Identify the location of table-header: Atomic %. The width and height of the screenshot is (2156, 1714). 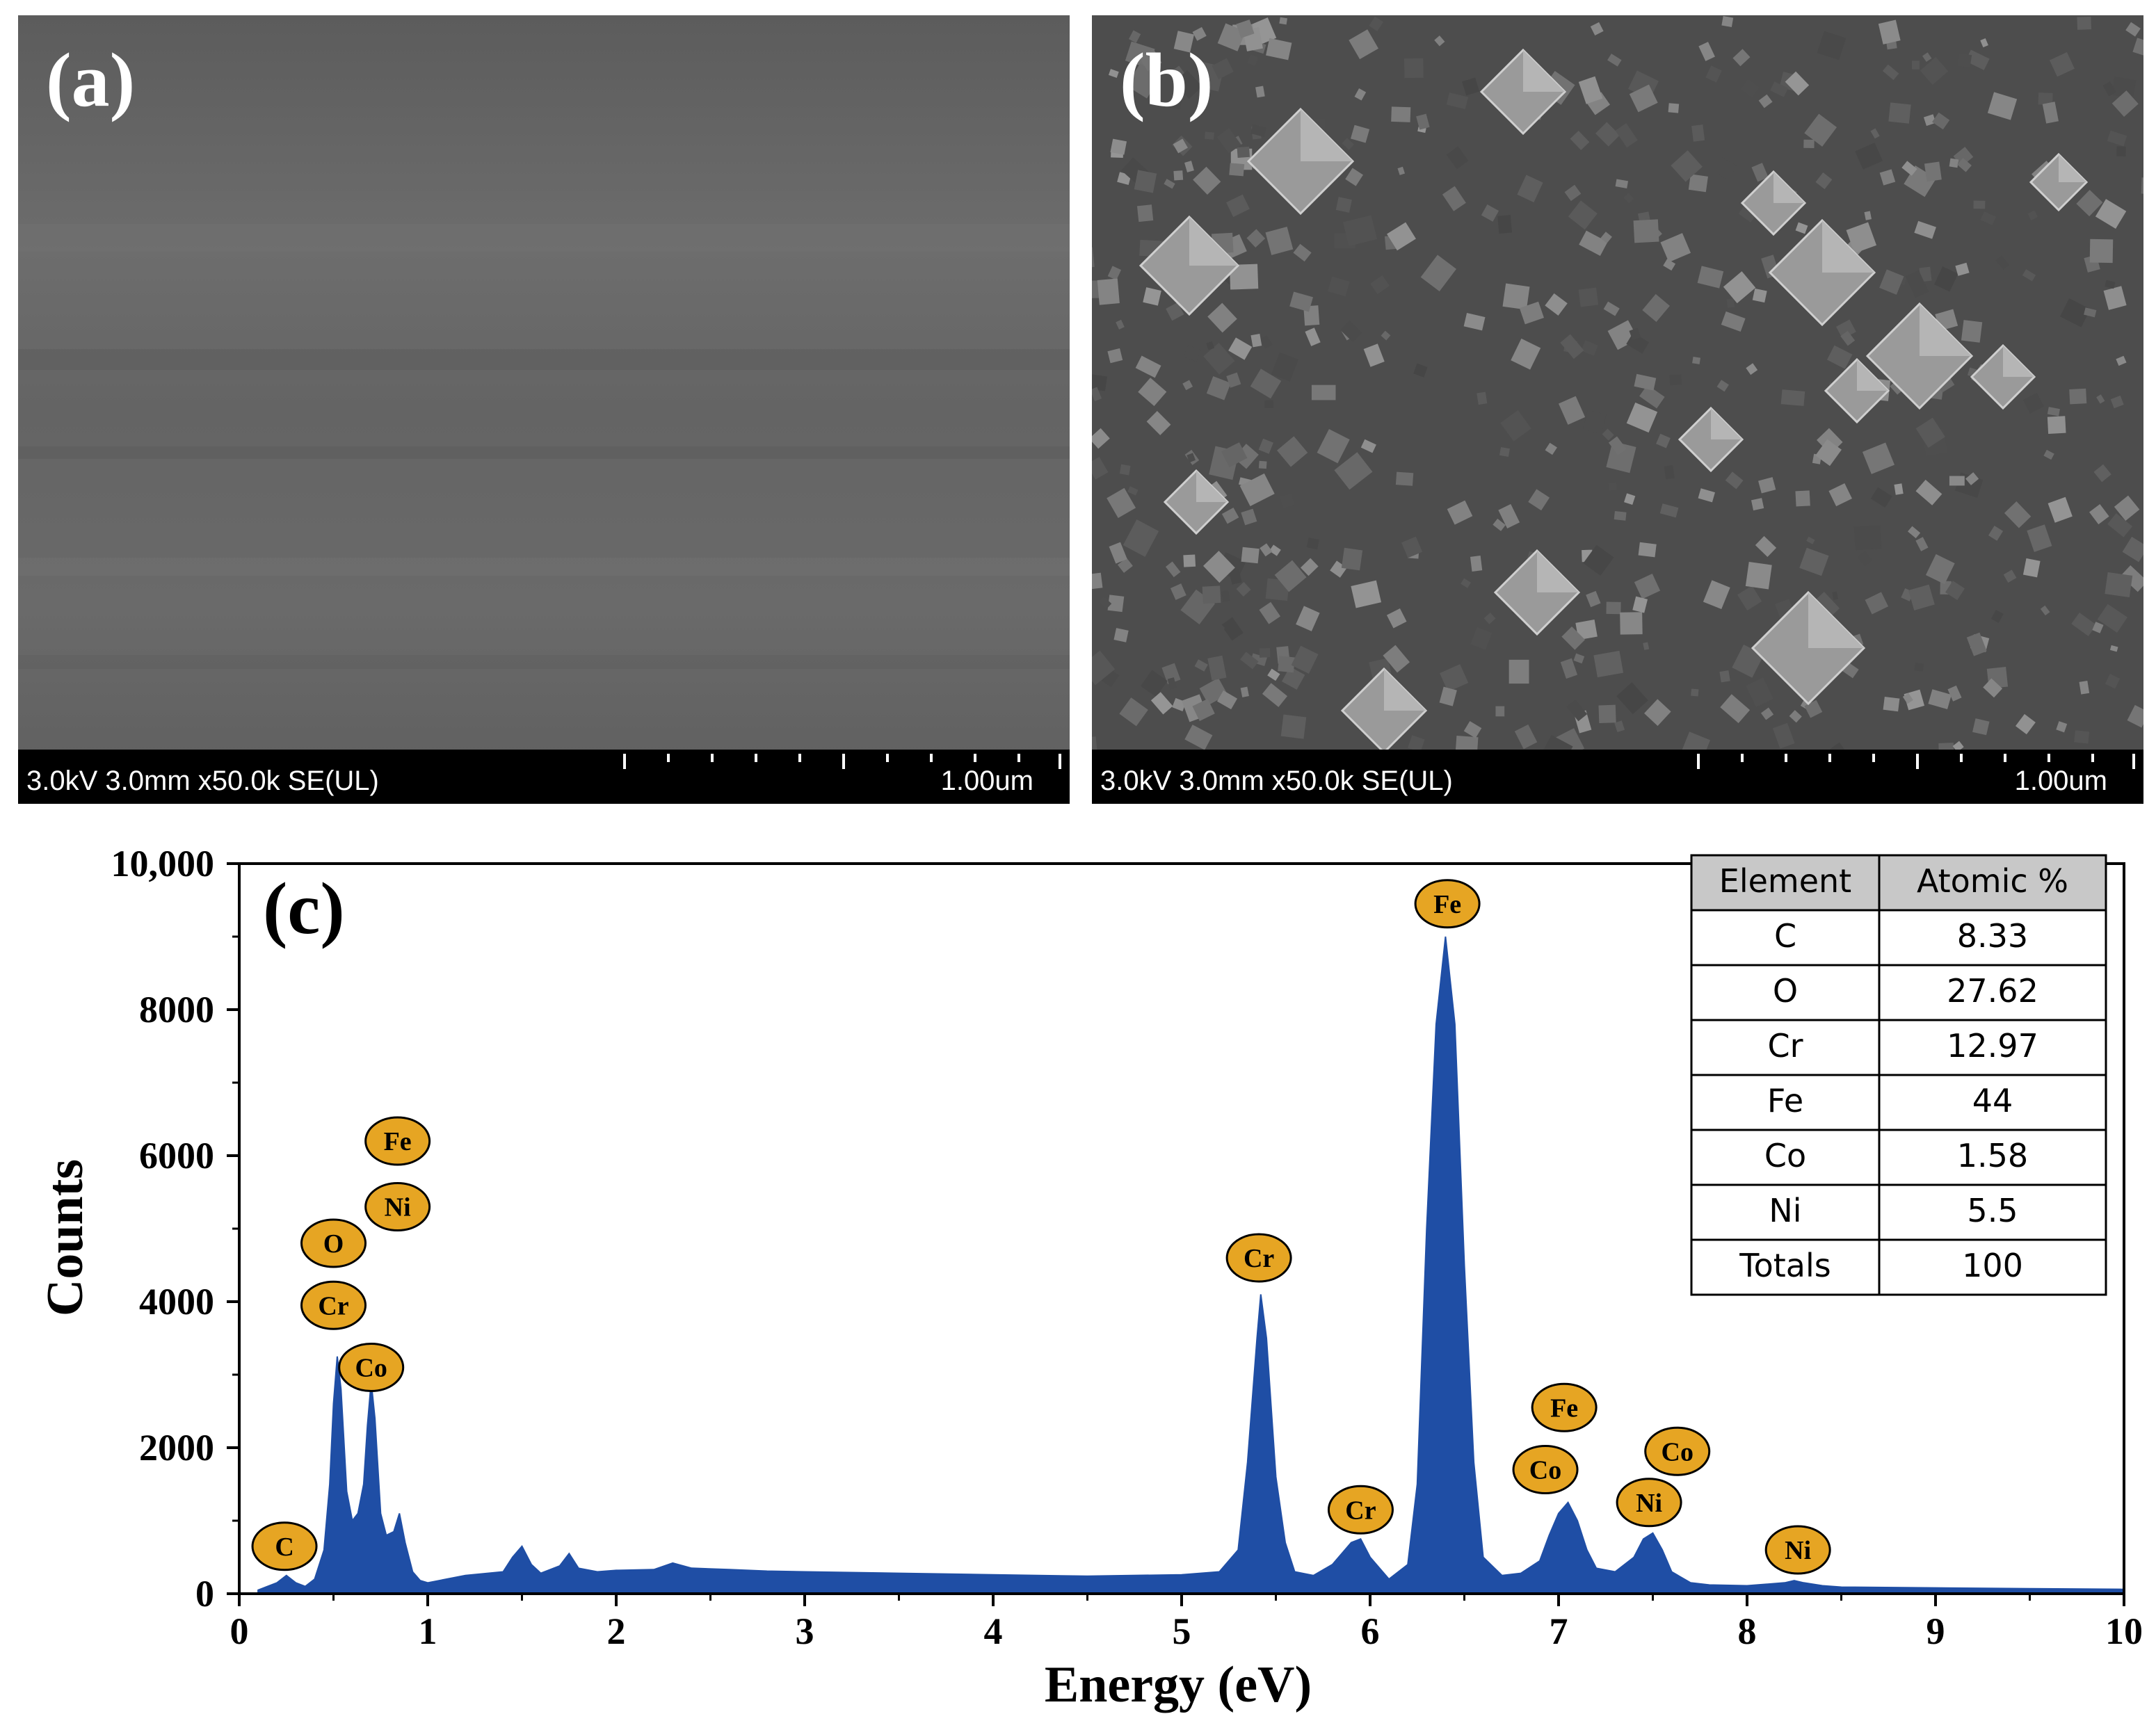
(1992, 881).